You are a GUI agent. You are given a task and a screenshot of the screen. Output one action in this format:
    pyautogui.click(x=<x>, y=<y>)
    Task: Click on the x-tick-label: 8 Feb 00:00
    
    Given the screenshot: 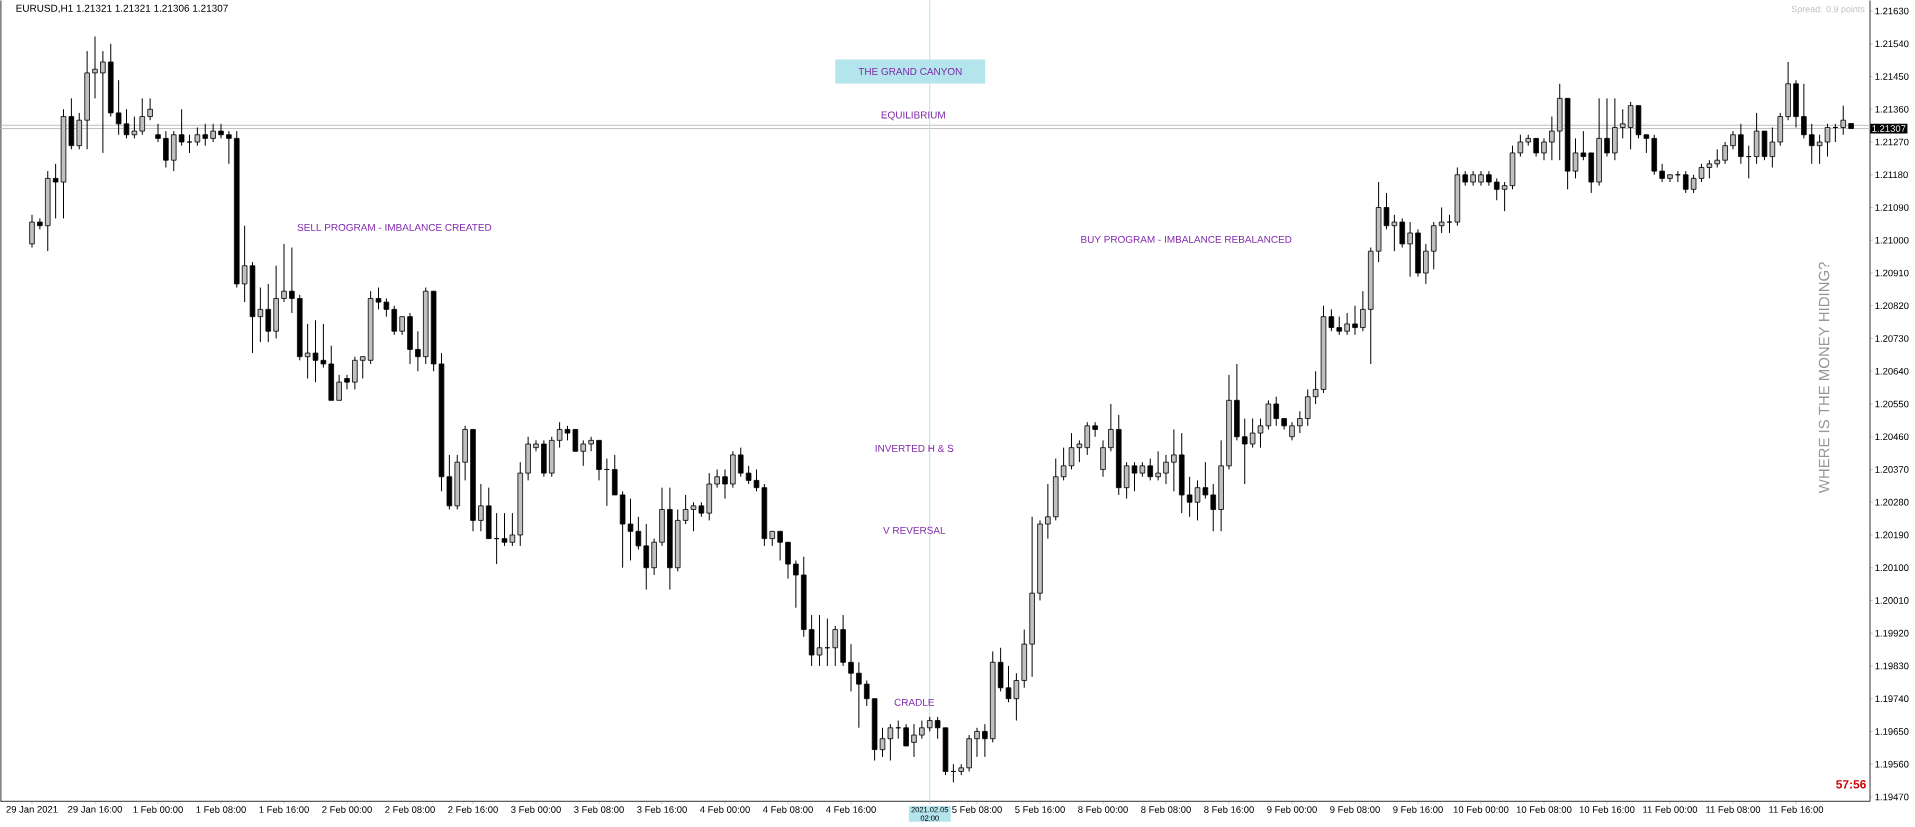 What is the action you would take?
    pyautogui.click(x=1103, y=809)
    